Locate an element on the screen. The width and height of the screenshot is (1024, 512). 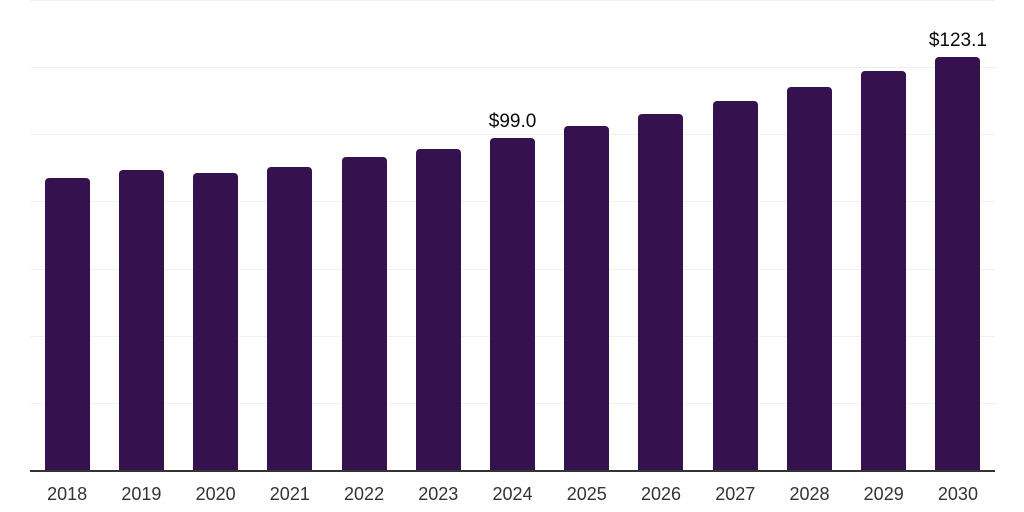
bar-2029 is located at coordinates (884, 270).